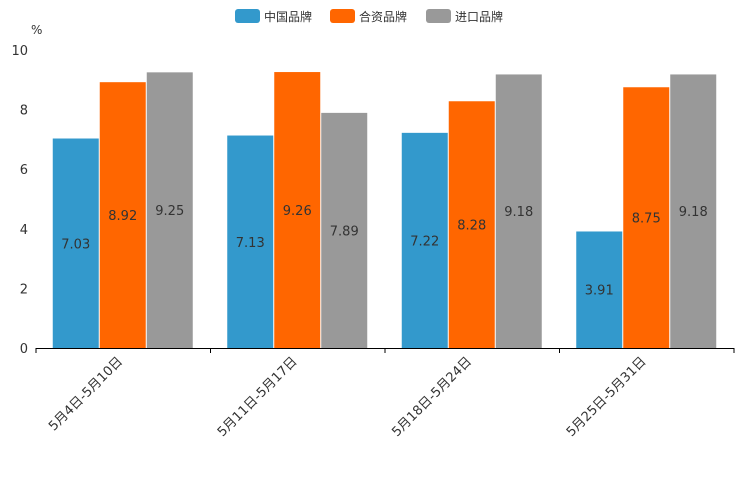 The height and width of the screenshot is (500, 744). I want to click on data-label: 7.22, so click(424, 241).